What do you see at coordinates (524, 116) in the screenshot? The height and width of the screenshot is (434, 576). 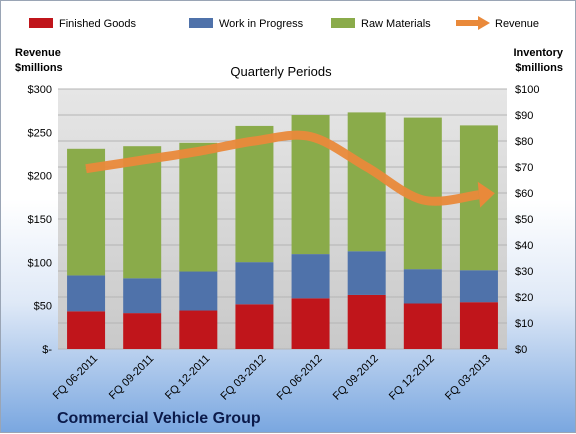 I see `right-axis-tick-label: $90` at bounding box center [524, 116].